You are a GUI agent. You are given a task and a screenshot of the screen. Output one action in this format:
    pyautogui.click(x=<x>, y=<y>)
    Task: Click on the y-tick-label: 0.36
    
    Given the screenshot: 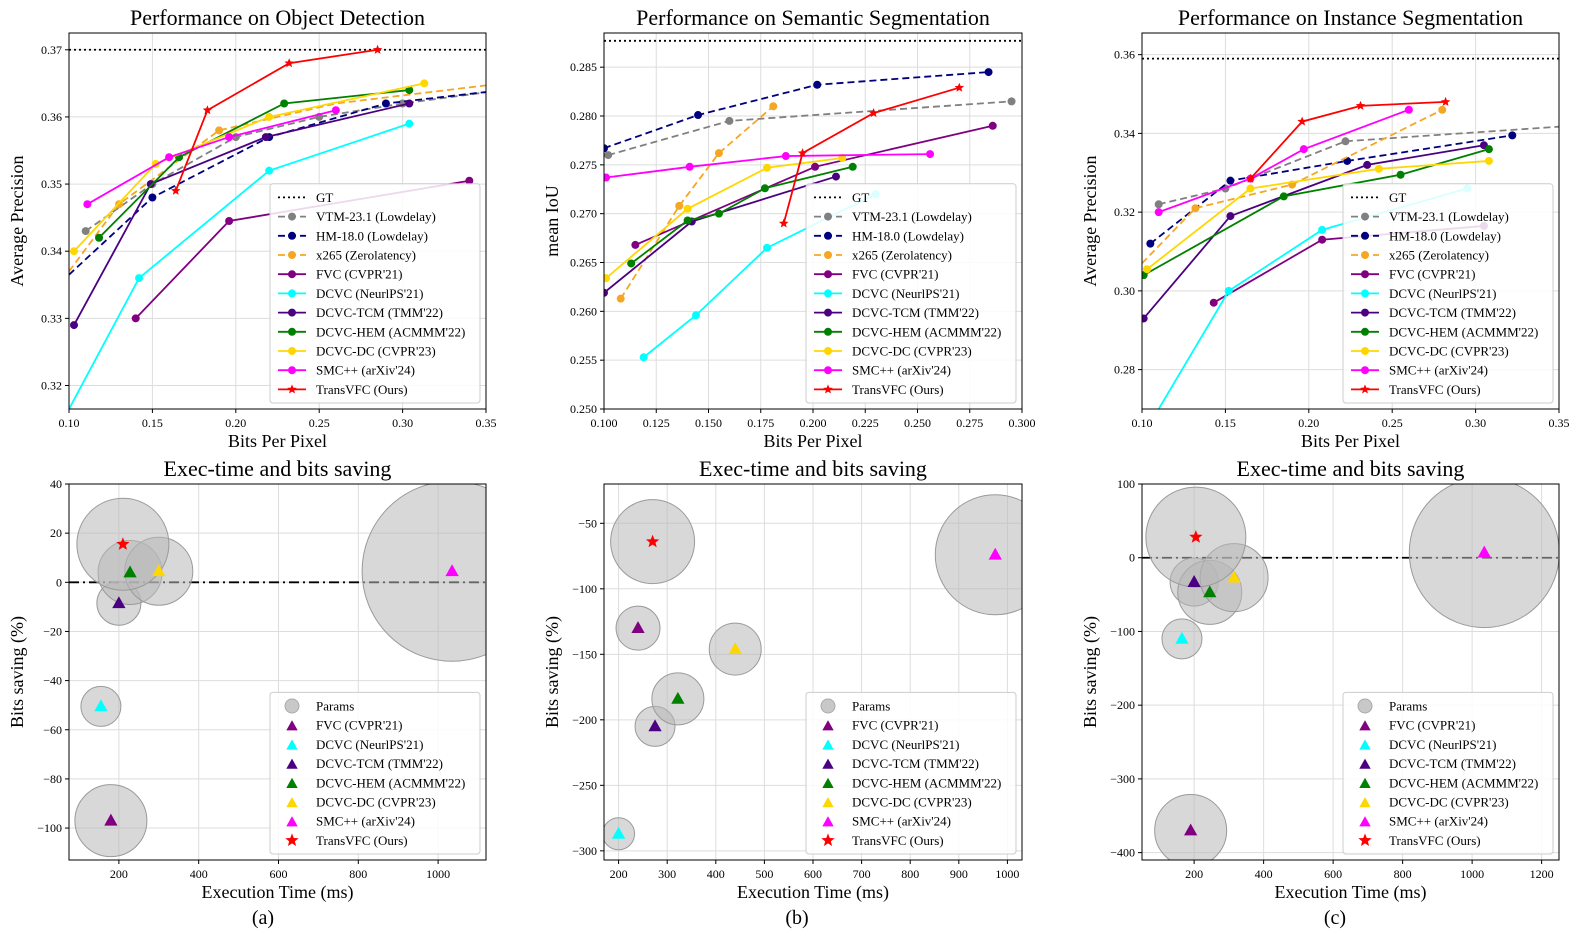 What is the action you would take?
    pyautogui.click(x=51, y=117)
    